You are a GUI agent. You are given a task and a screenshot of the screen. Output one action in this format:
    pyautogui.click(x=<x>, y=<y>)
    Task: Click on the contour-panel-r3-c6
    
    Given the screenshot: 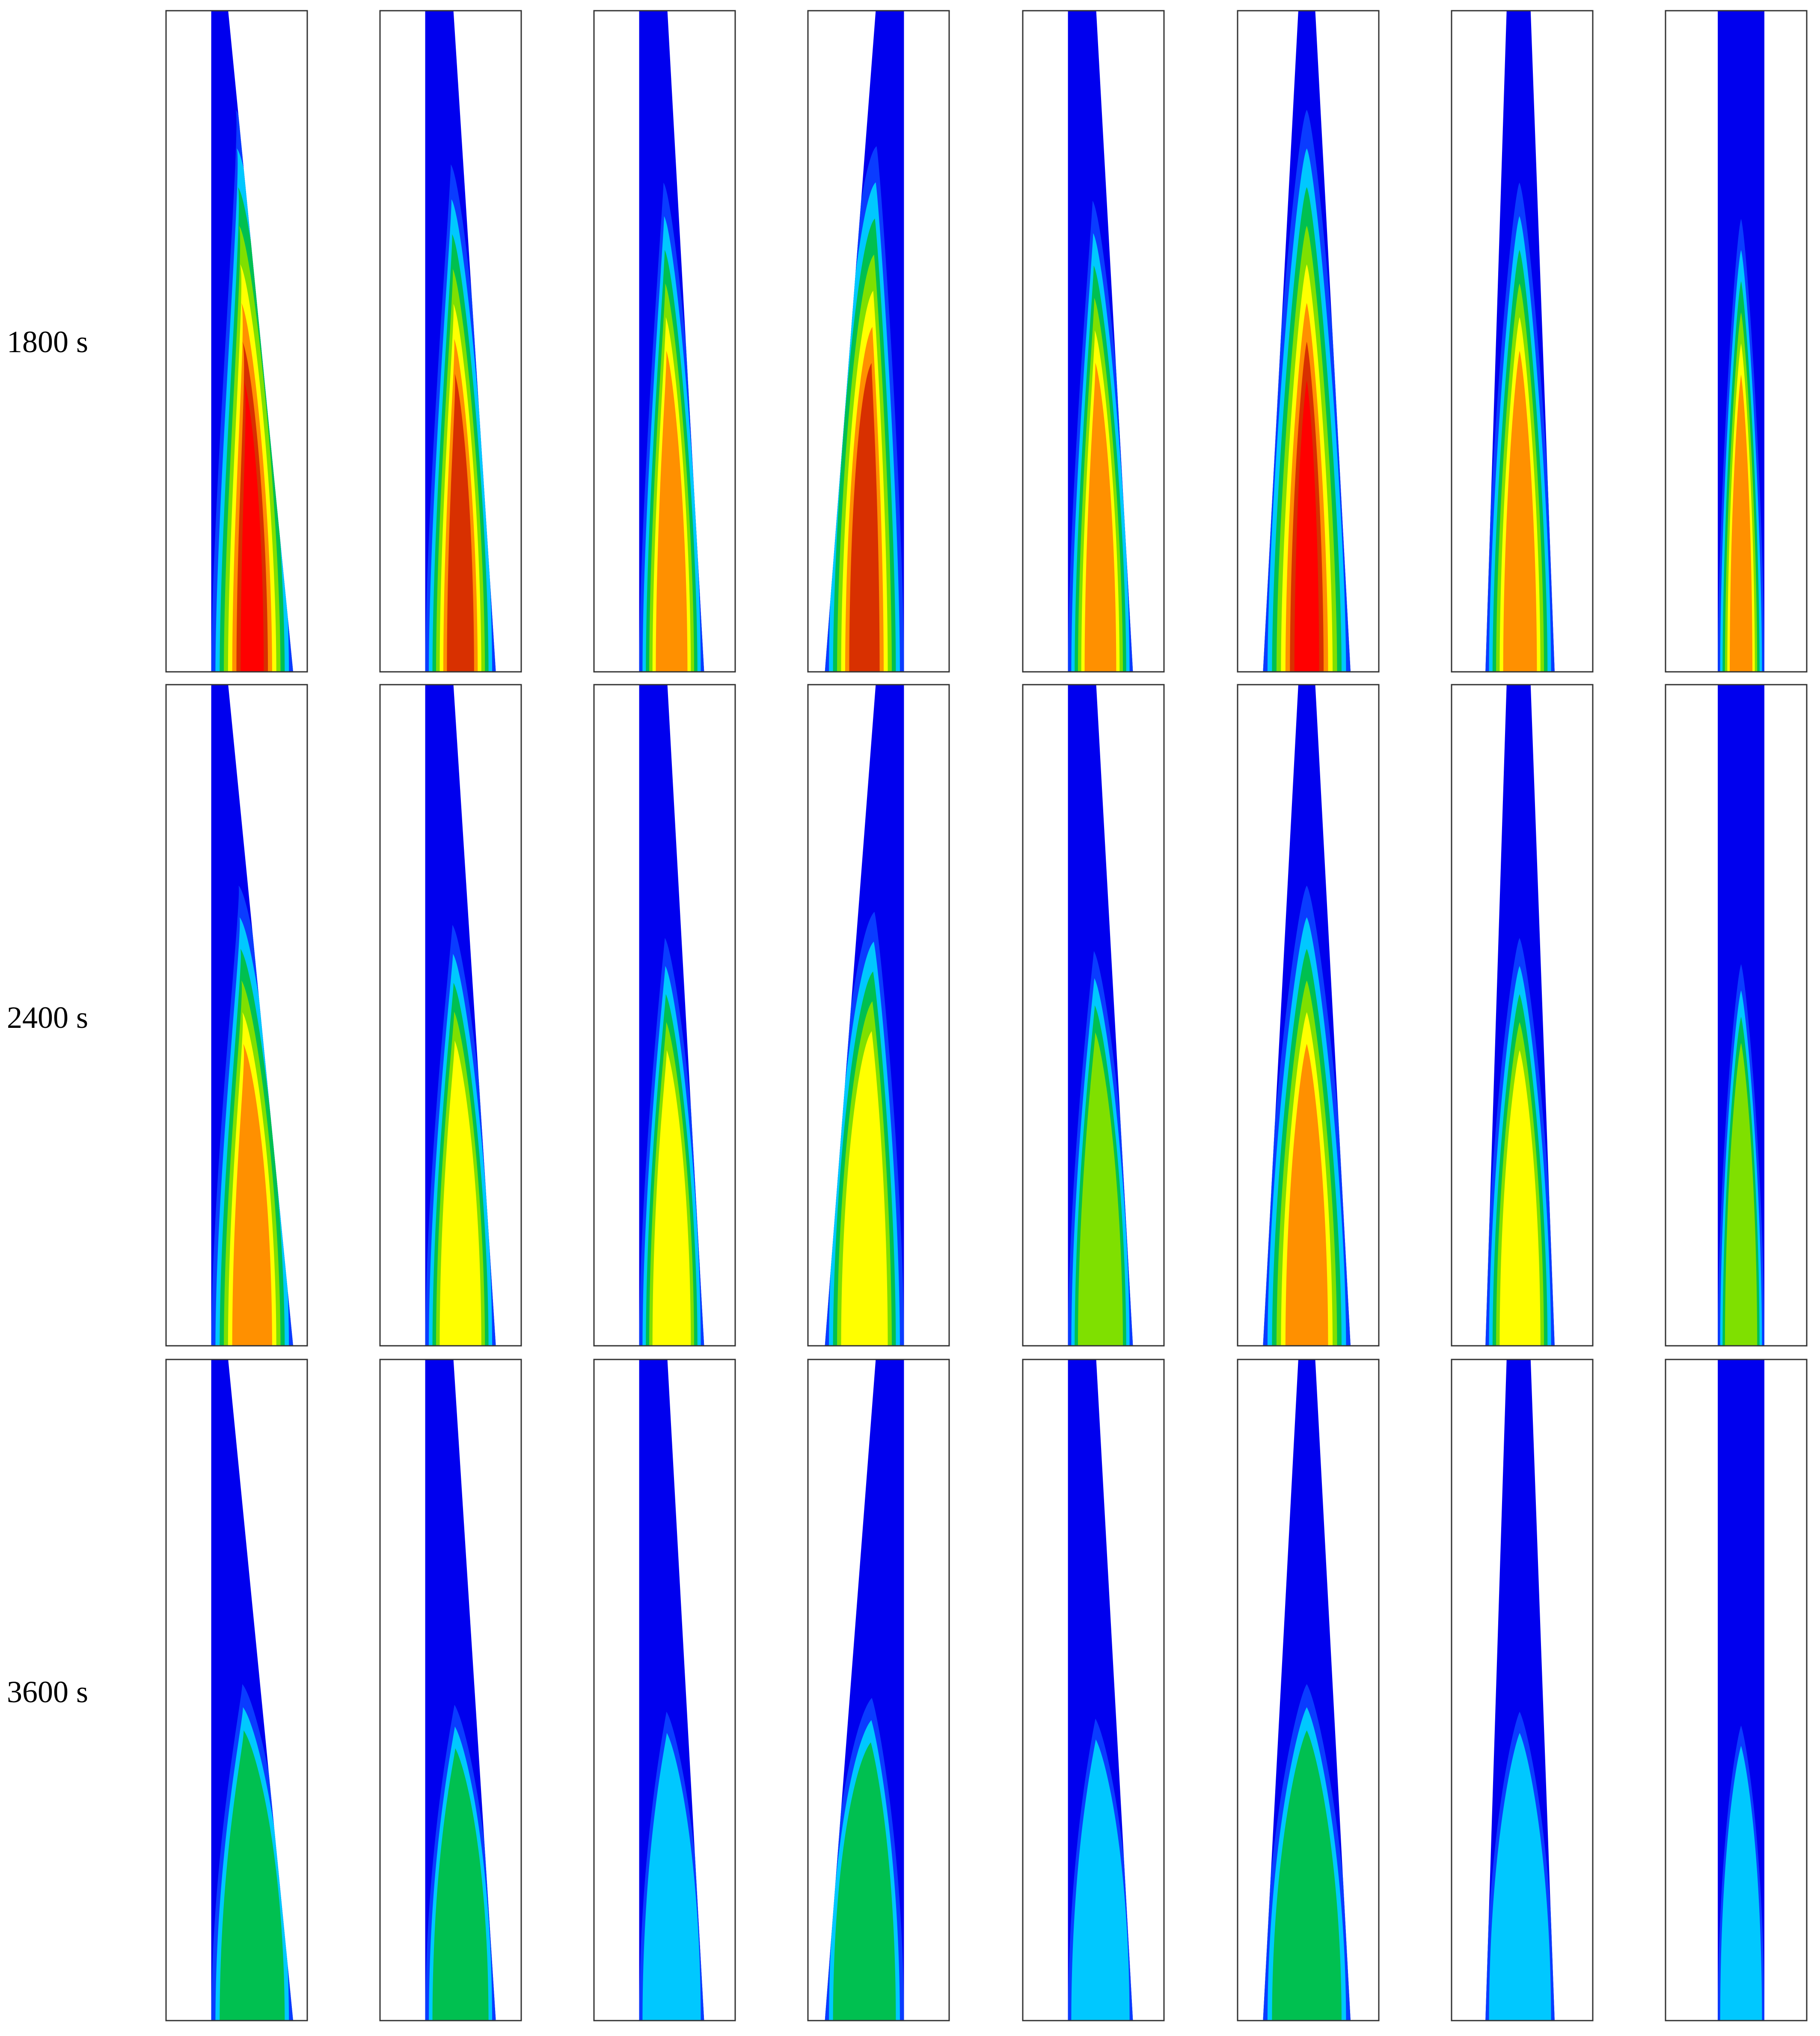 What is the action you would take?
    pyautogui.click(x=1308, y=1690)
    